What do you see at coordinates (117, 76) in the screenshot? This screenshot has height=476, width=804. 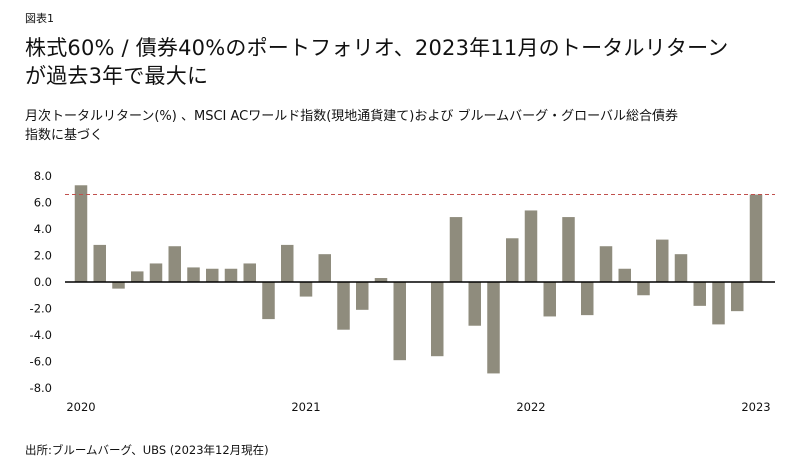 I see `title-line-2: が過去3年で最大に` at bounding box center [117, 76].